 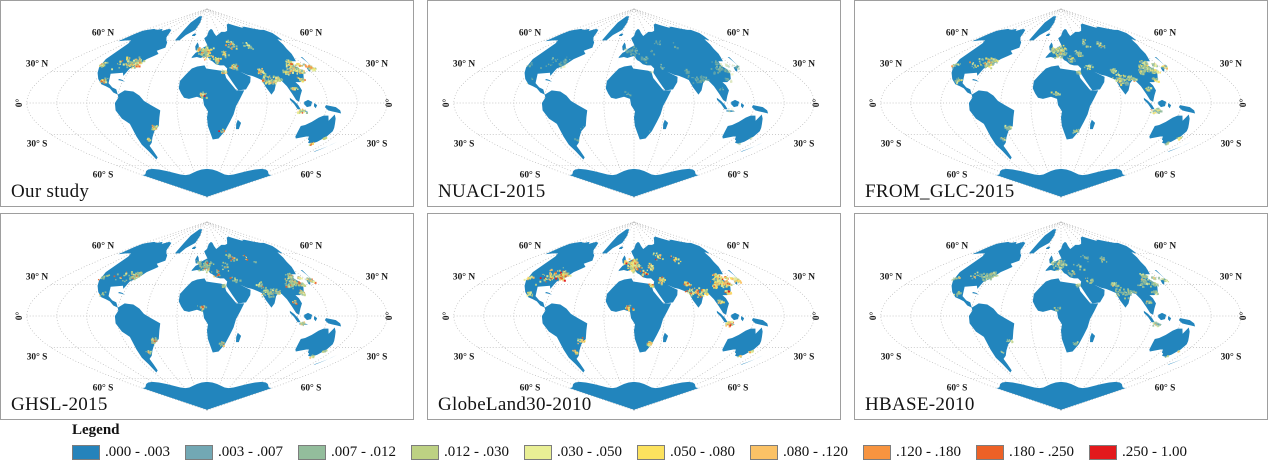 I want to click on legend-item: .000 - .003, so click(x=121, y=452).